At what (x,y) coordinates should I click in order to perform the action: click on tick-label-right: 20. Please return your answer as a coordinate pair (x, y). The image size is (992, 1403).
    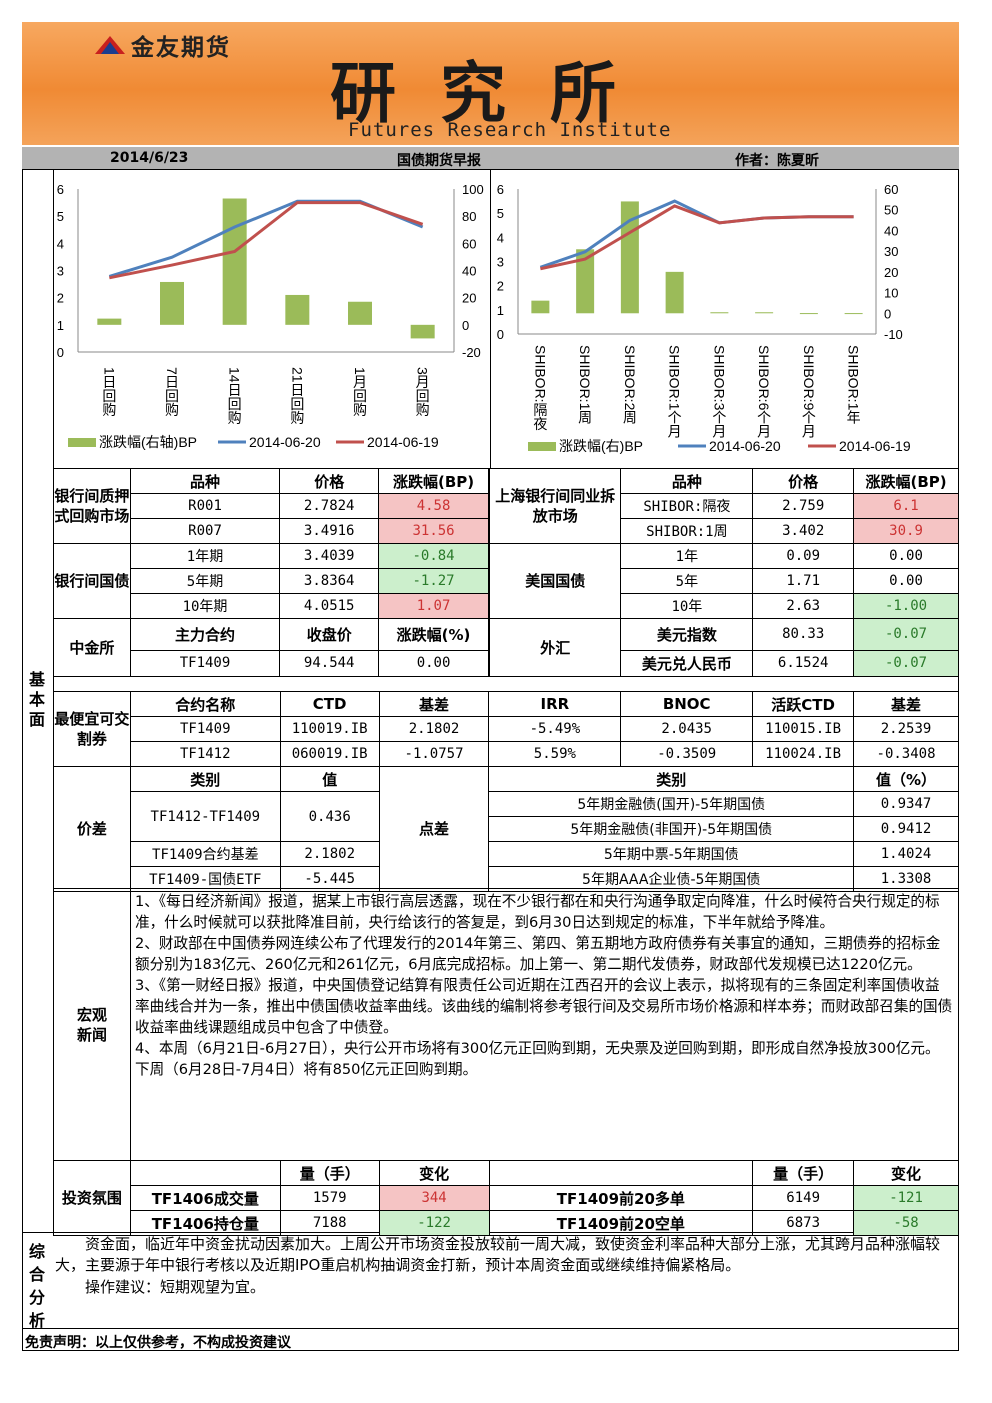
    Looking at the image, I should click on (891, 272).